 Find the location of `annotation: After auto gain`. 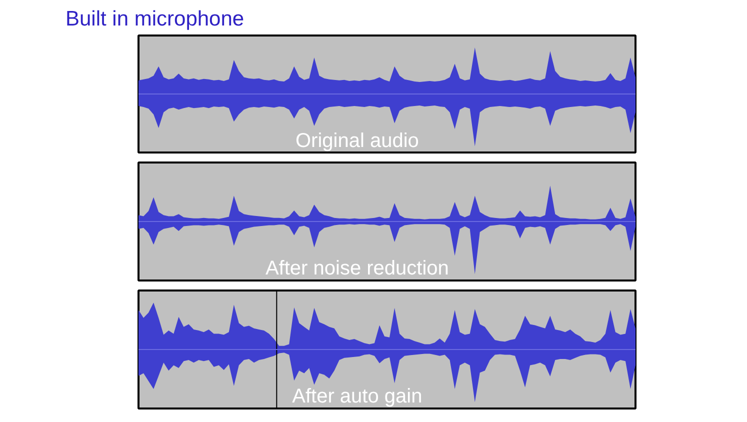

annotation: After auto gain is located at coordinates (357, 397).